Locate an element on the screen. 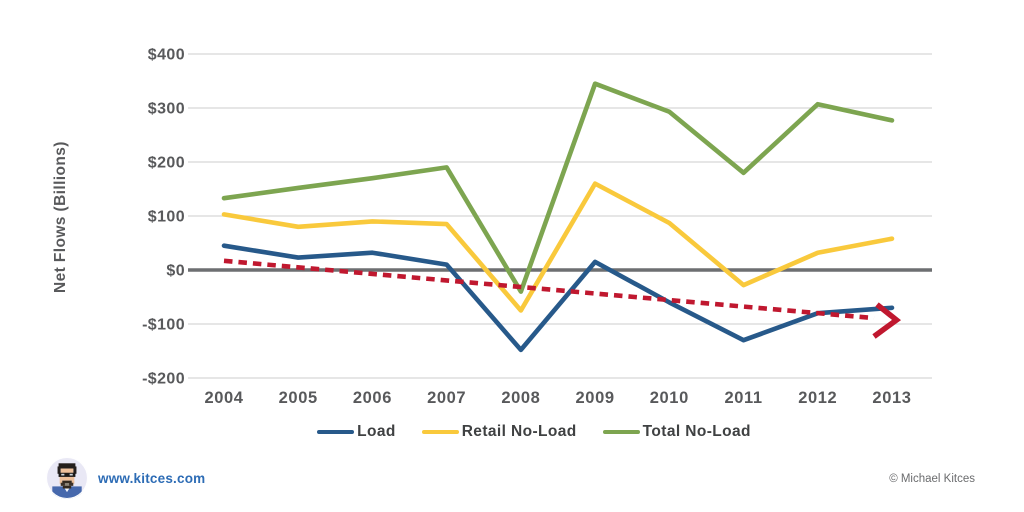 The width and height of the screenshot is (1024, 512). copyright-text: © Michael Kitces is located at coordinates (932, 479).